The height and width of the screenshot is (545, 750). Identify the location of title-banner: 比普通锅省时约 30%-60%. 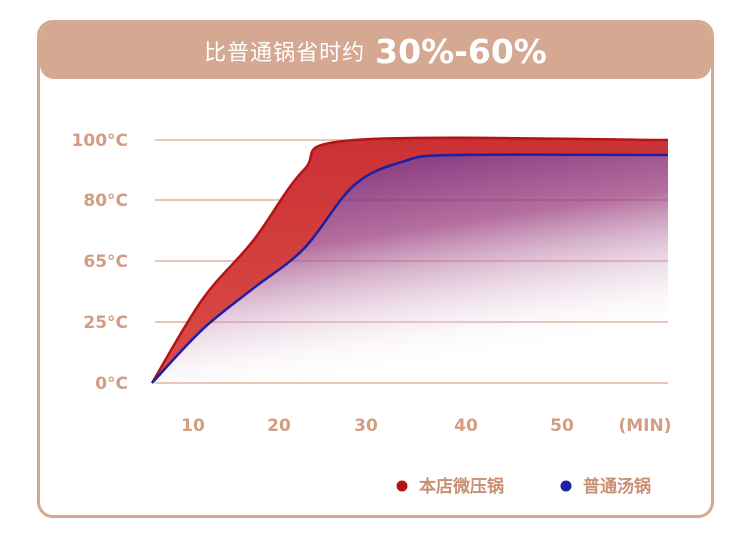
(375, 51).